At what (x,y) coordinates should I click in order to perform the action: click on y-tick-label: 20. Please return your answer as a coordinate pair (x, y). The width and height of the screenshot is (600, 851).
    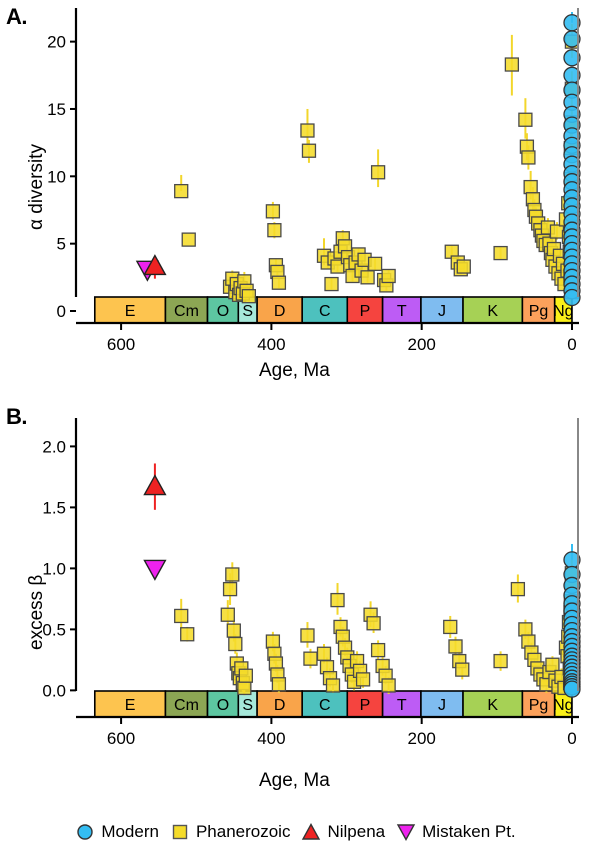
    Looking at the image, I should click on (56, 42).